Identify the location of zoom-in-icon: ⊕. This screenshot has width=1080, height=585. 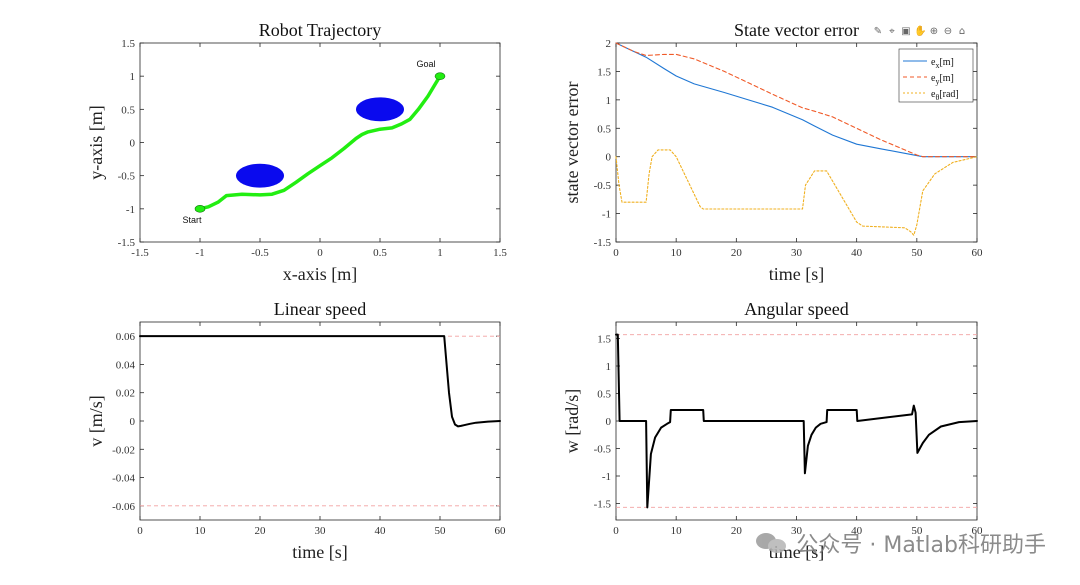
(934, 31).